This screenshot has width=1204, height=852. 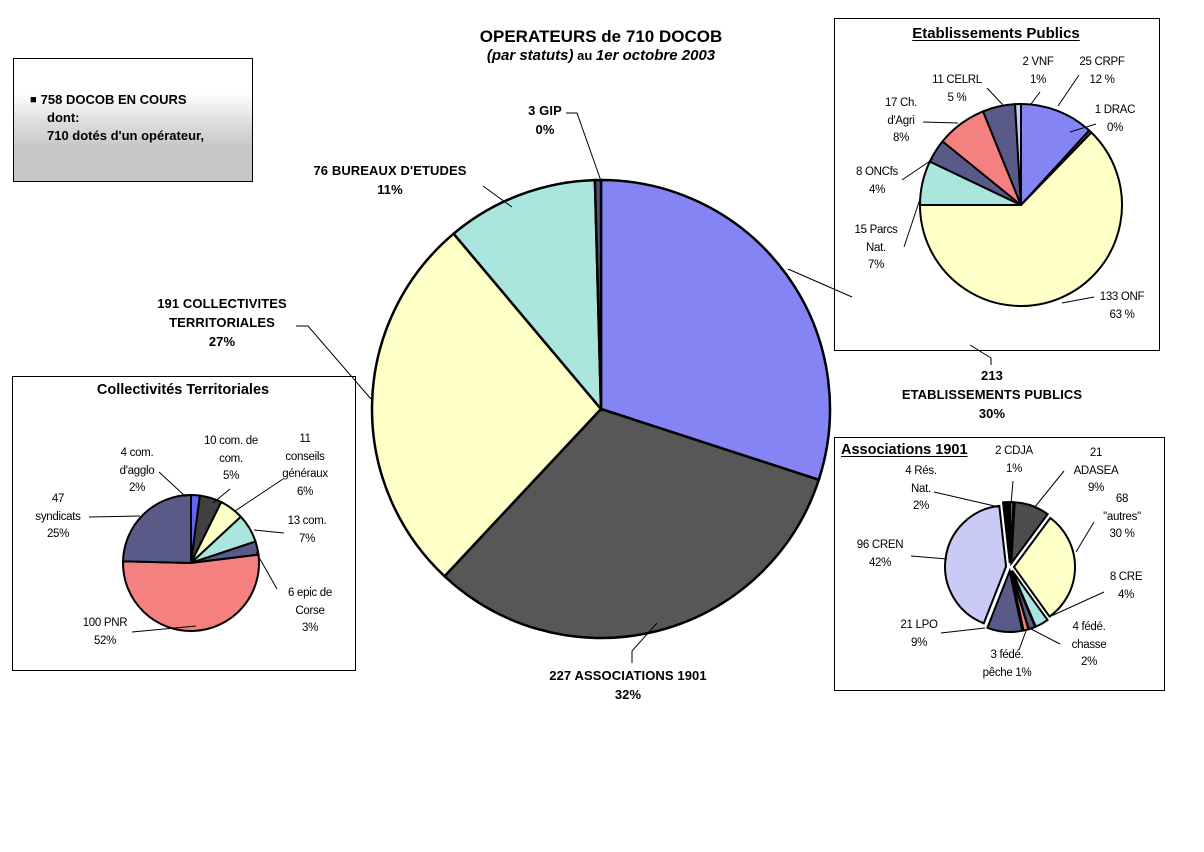 I want to click on pie-slice-gip, so click(x=598, y=294).